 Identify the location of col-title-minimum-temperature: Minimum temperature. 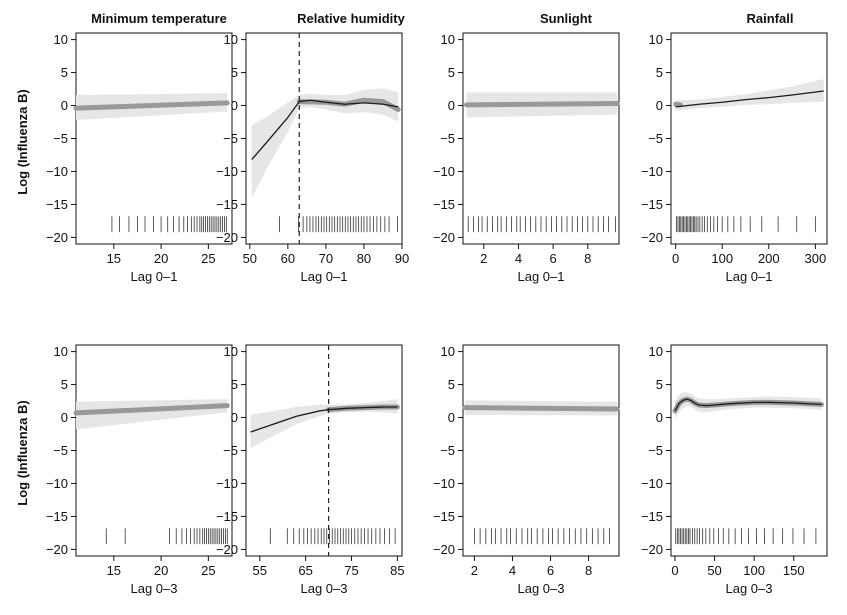
(159, 18).